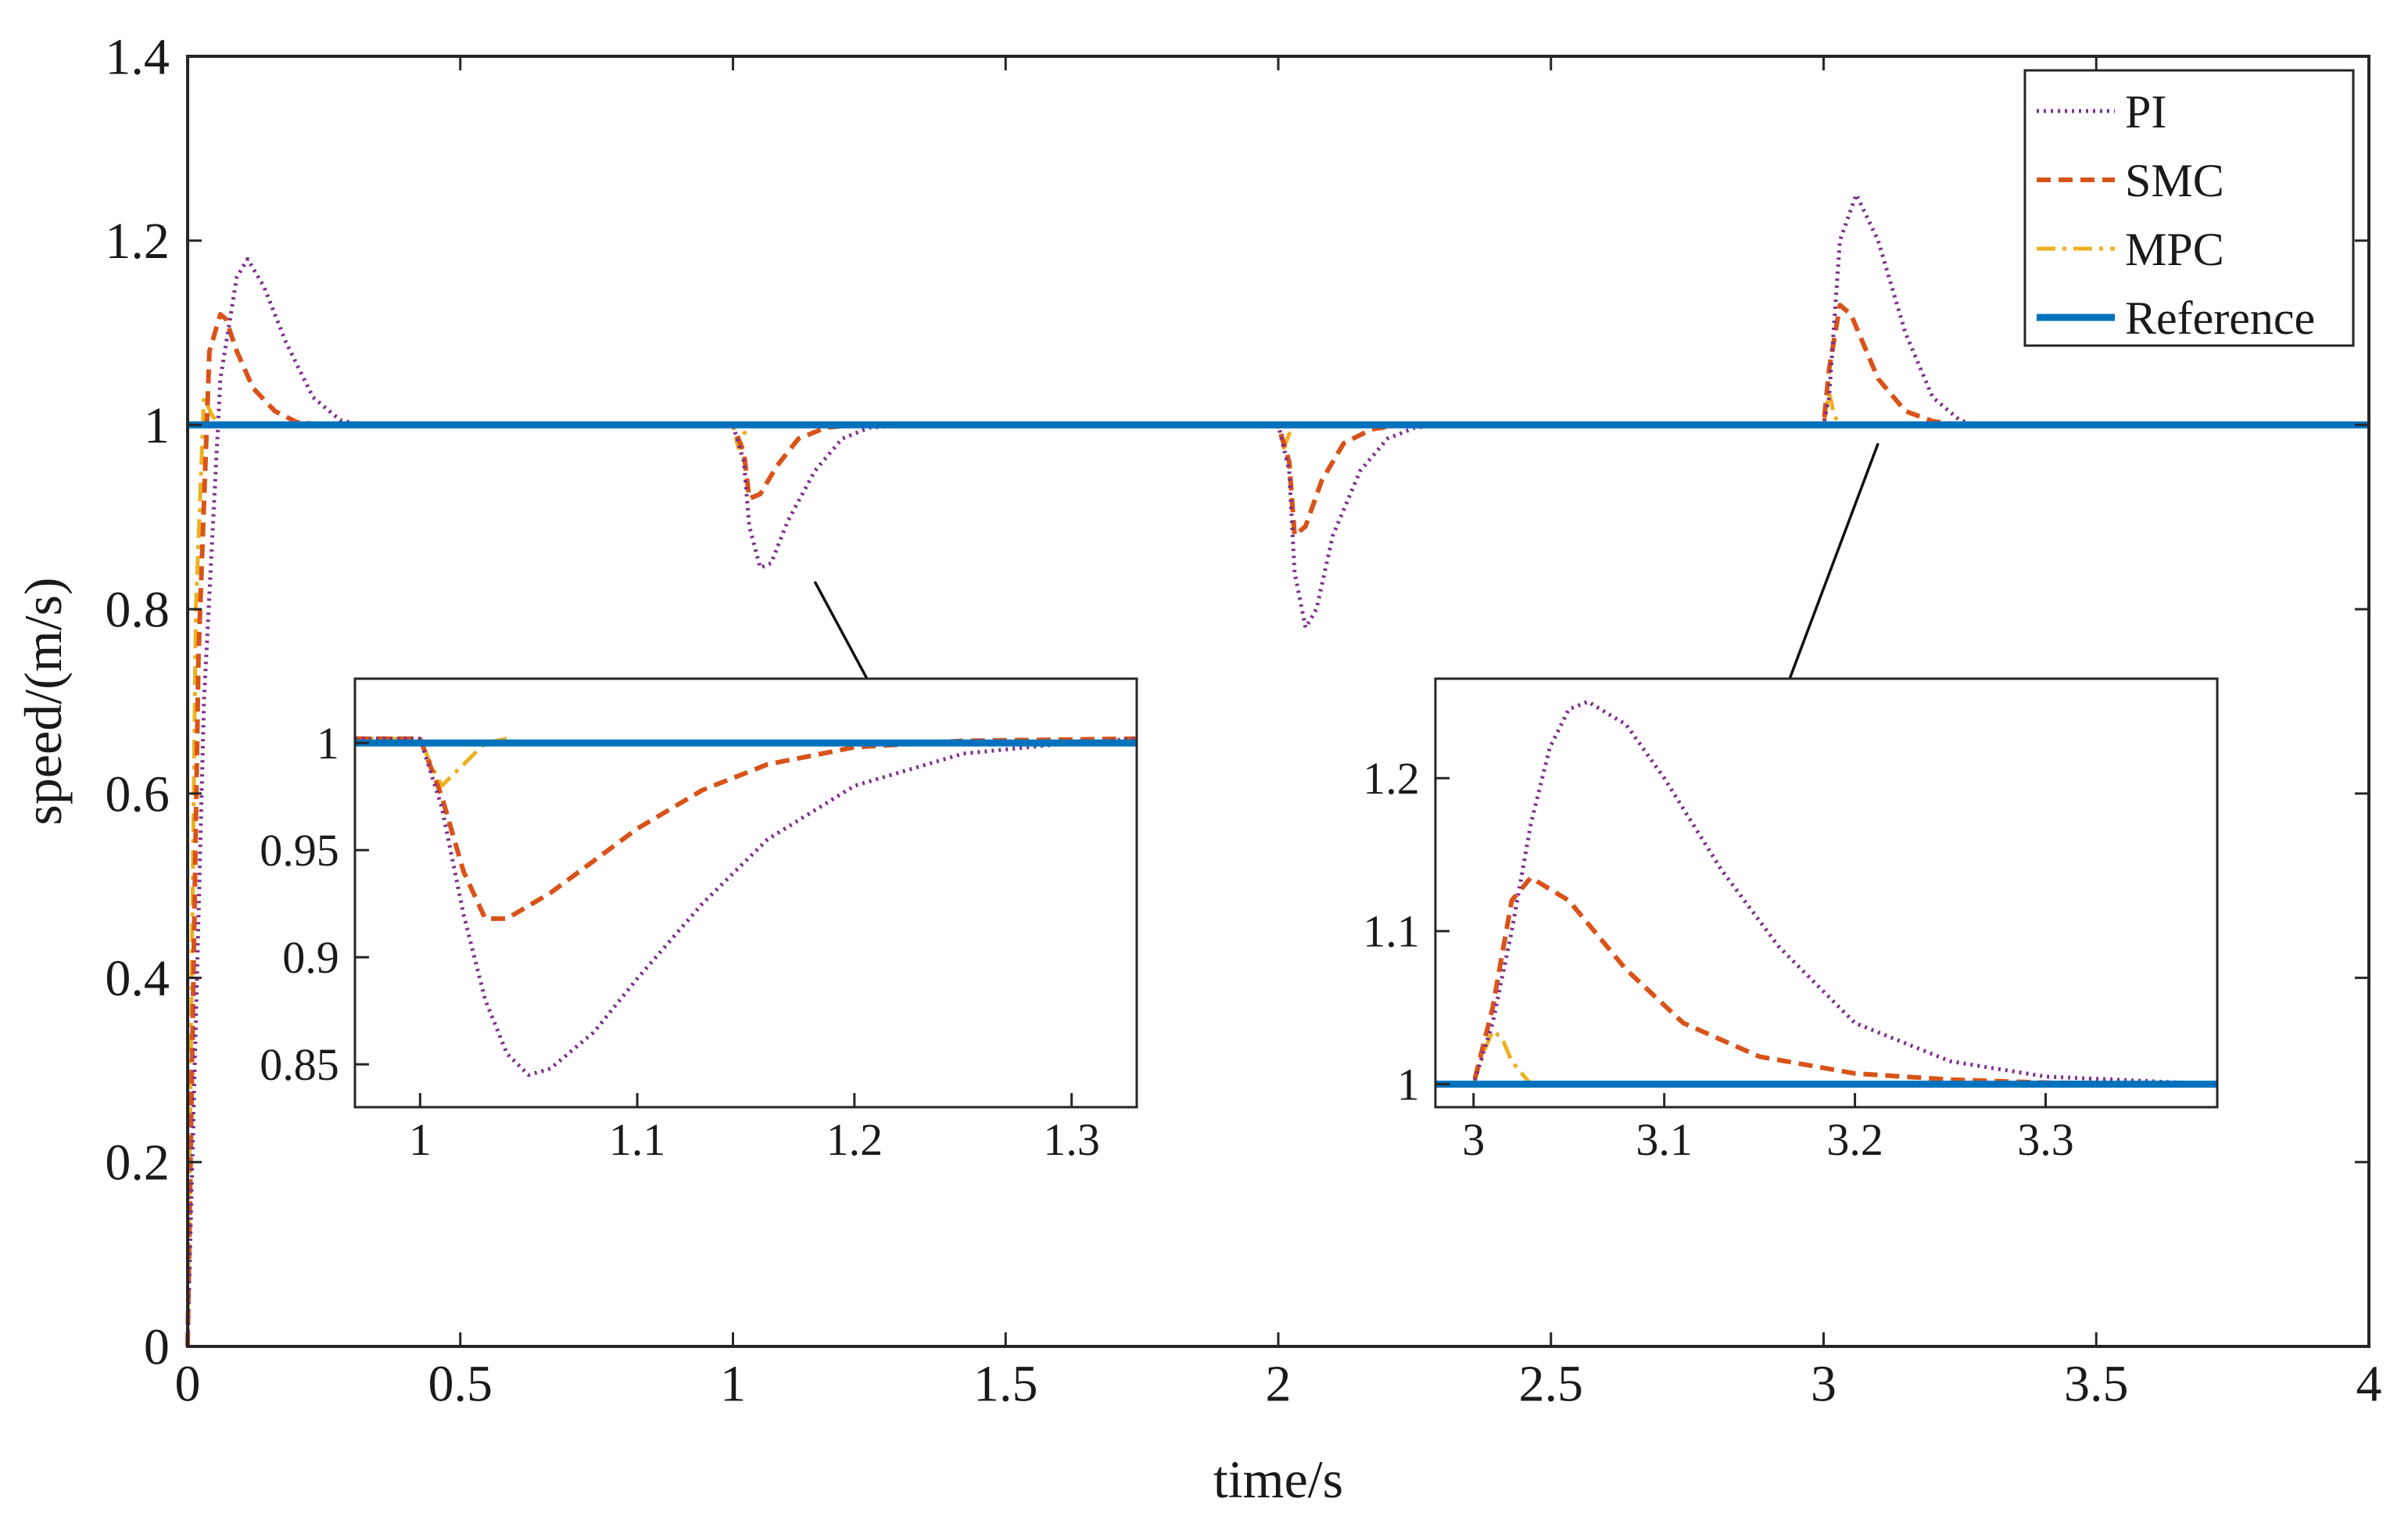 The height and width of the screenshot is (1520, 2408). I want to click on main-x-tick-label: 2.5, so click(1551, 1383).